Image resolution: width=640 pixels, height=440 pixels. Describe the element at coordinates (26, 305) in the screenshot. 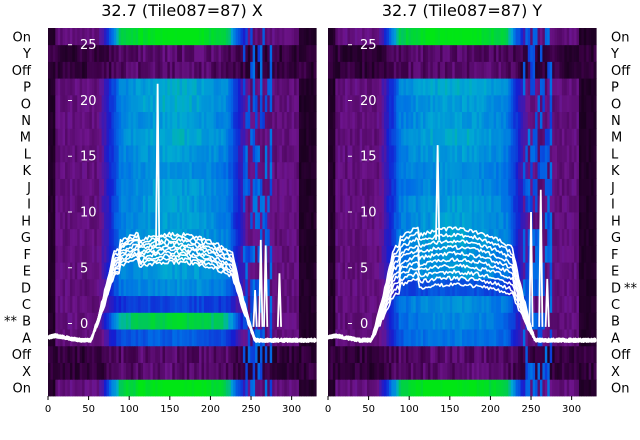

I see `row-label-left: C` at that location.